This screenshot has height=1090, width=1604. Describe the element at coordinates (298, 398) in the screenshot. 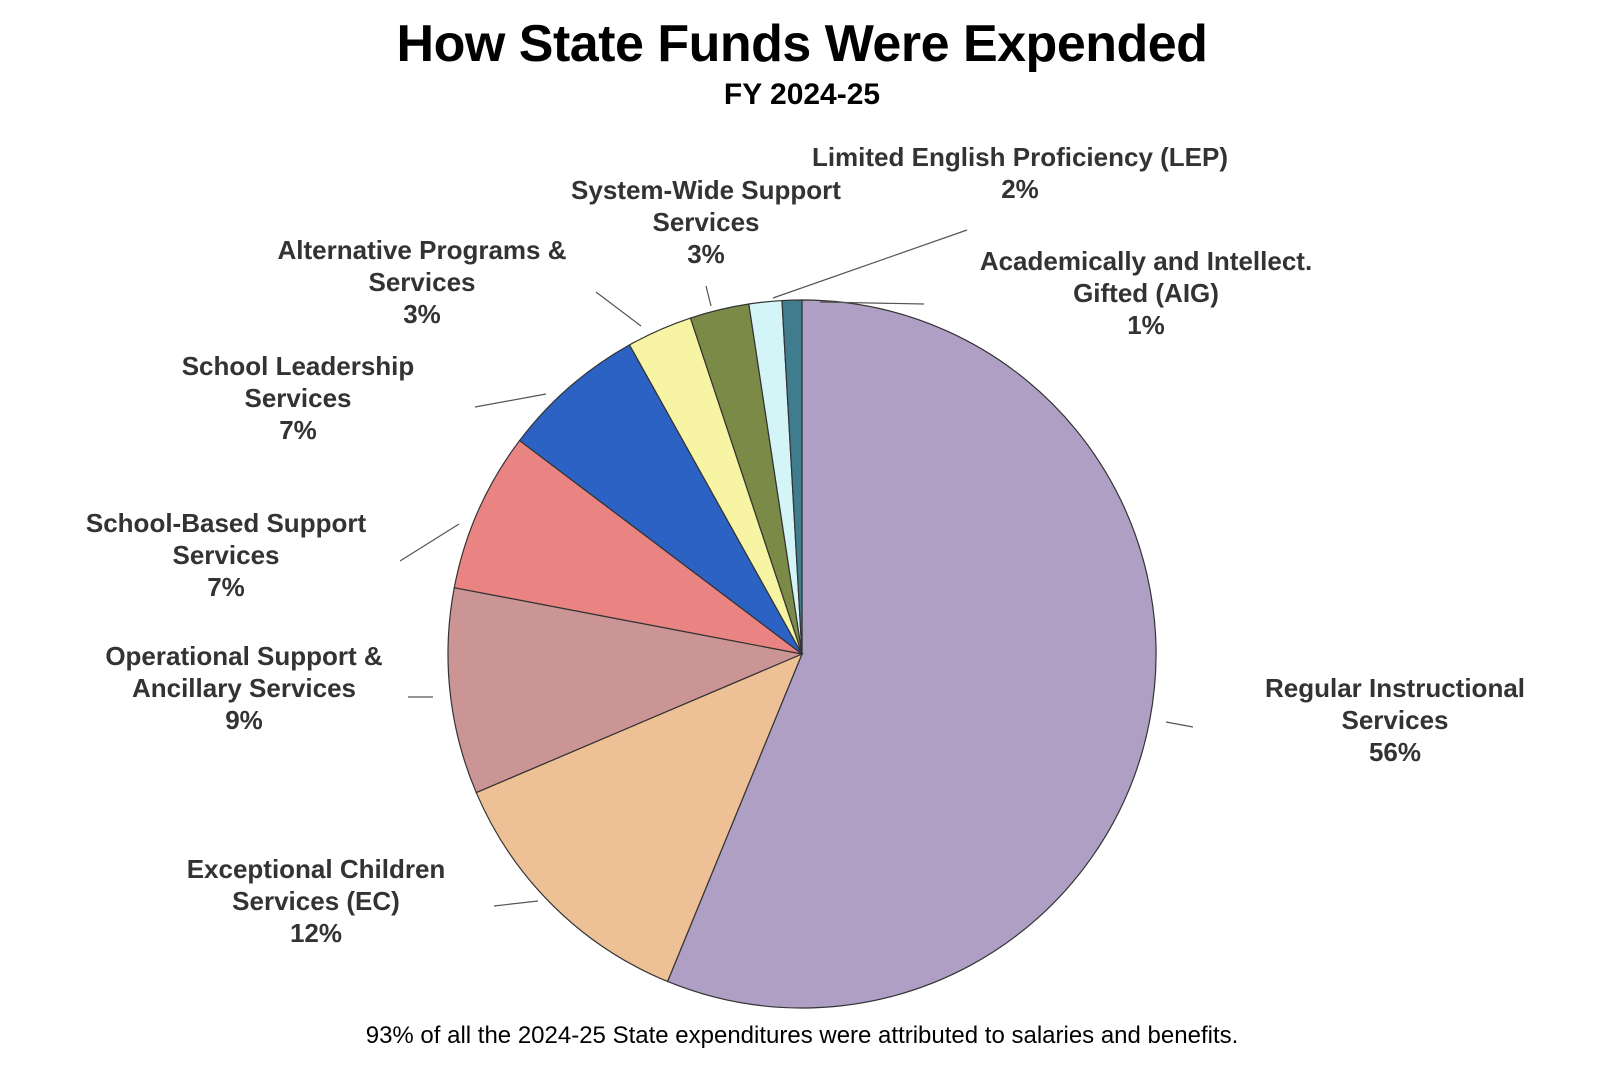

I see `slice-label-4-line-1: Services` at that location.